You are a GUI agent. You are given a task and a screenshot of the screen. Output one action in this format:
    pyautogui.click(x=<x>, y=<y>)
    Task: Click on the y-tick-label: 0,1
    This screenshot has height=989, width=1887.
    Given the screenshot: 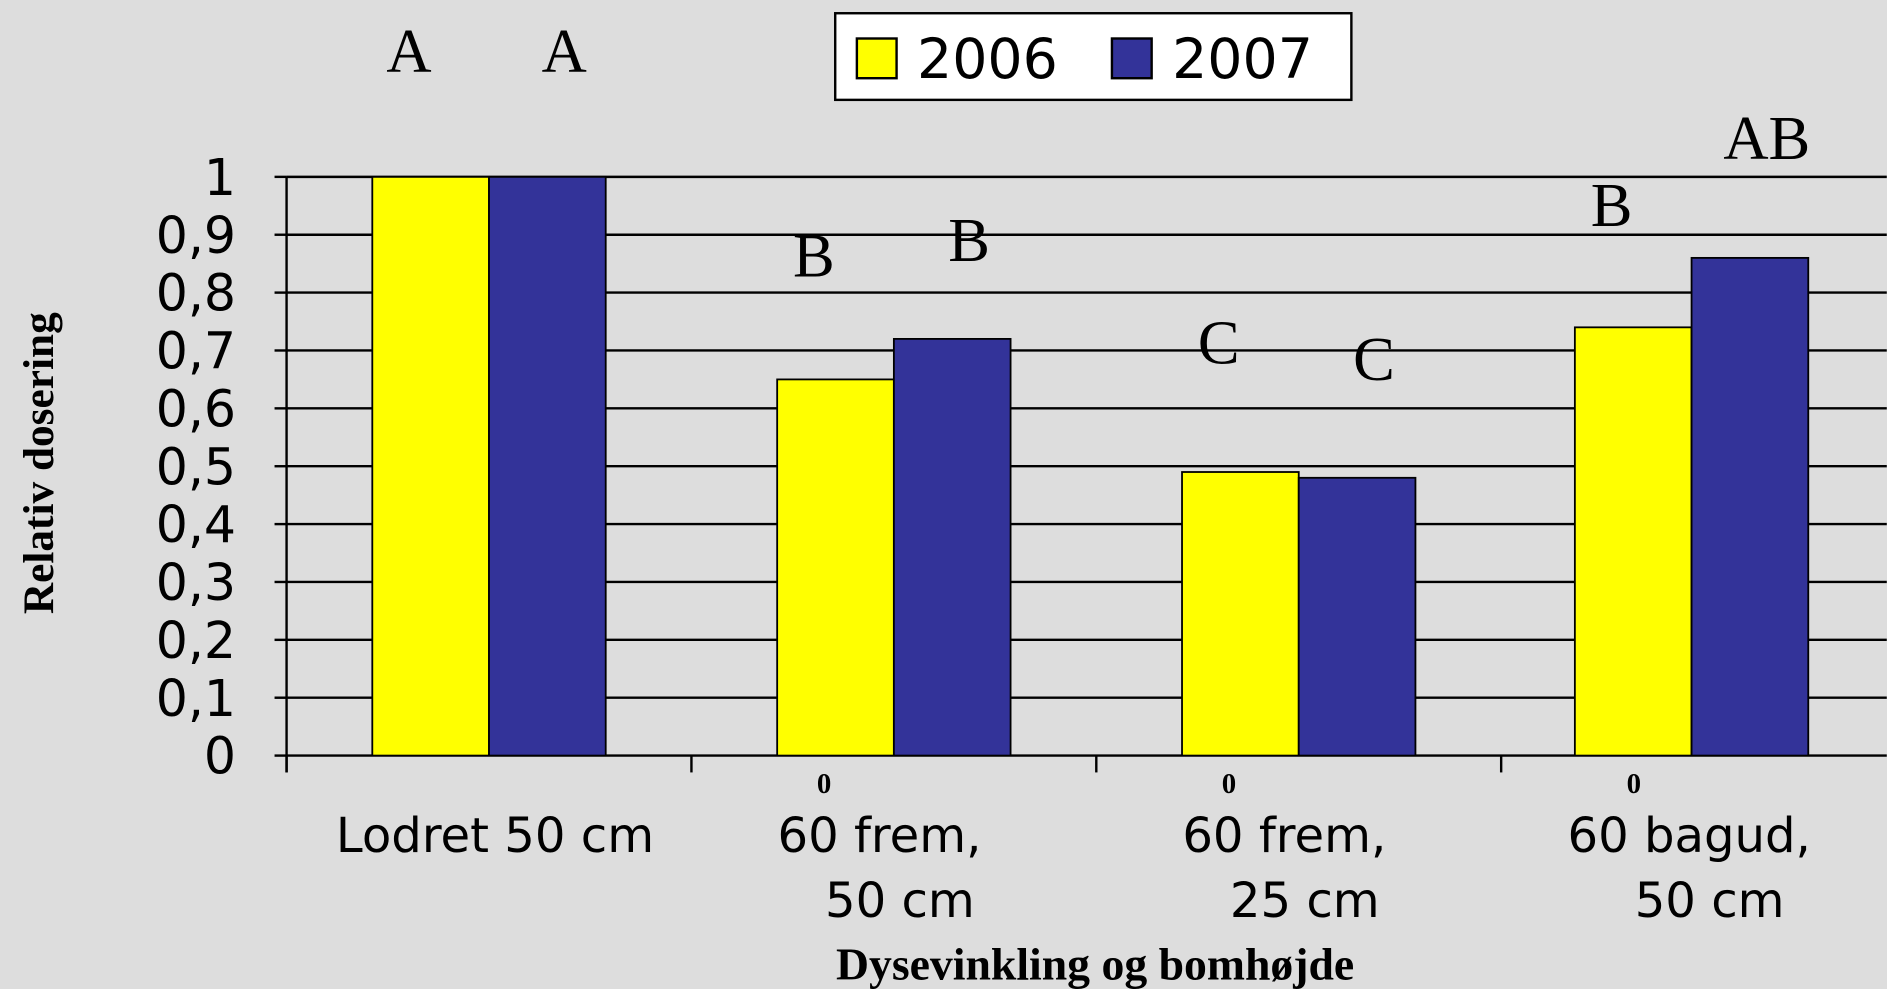 What is the action you would take?
    pyautogui.click(x=196, y=698)
    